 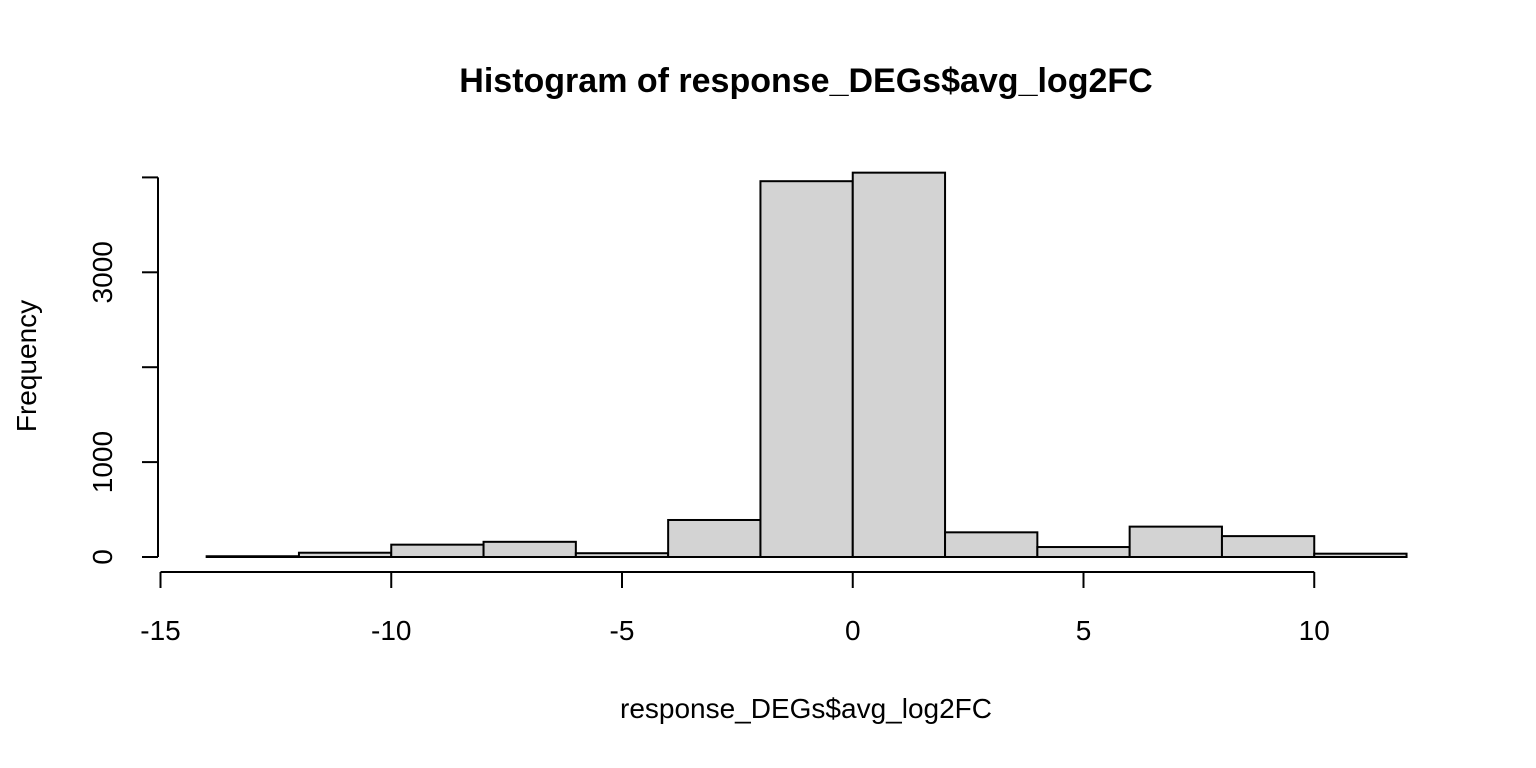 What do you see at coordinates (1314, 630) in the screenshot?
I see `x-tick-label: 10` at bounding box center [1314, 630].